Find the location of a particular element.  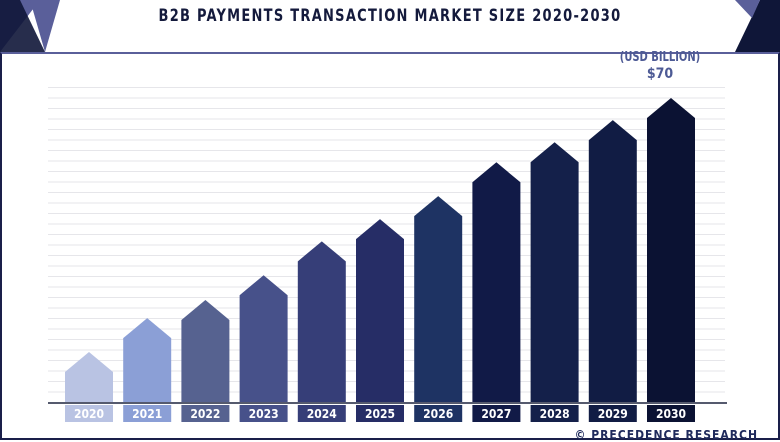

bar-2023 is located at coordinates (263, 338).